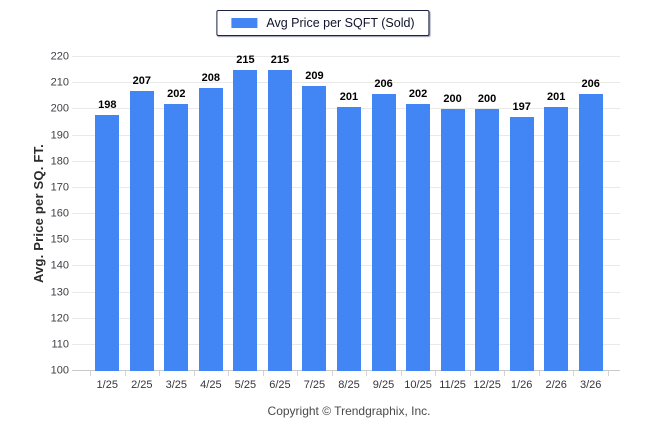 The width and height of the screenshot is (646, 434). I want to click on bar-value-label: 207, so click(141, 81).